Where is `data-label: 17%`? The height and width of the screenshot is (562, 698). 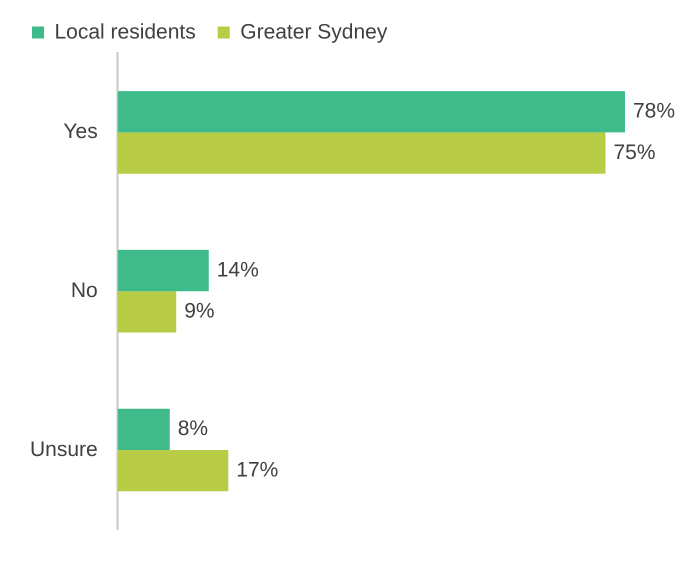
data-label: 17% is located at coordinates (257, 470).